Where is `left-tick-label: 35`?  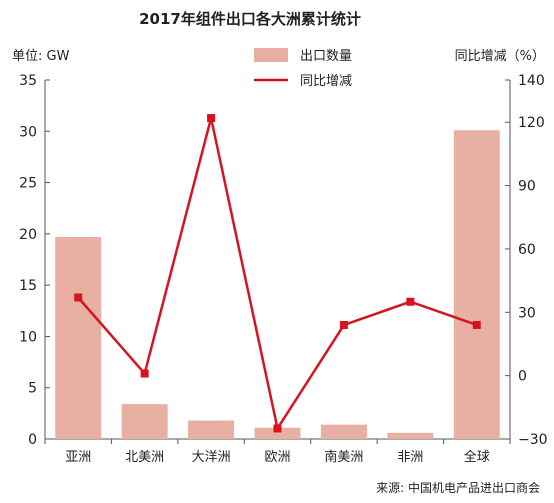 left-tick-label: 35 is located at coordinates (28, 81).